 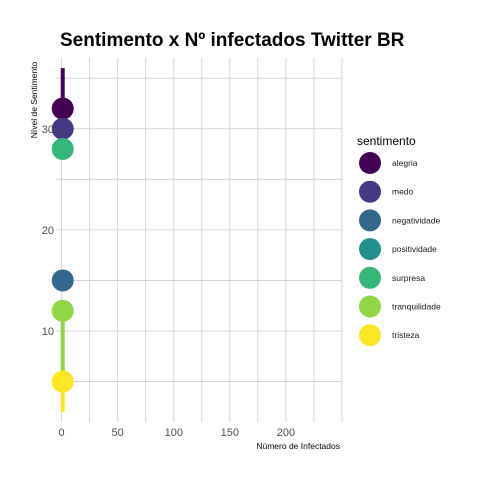 What do you see at coordinates (174, 433) in the screenshot?
I see `x-tick-label: 100` at bounding box center [174, 433].